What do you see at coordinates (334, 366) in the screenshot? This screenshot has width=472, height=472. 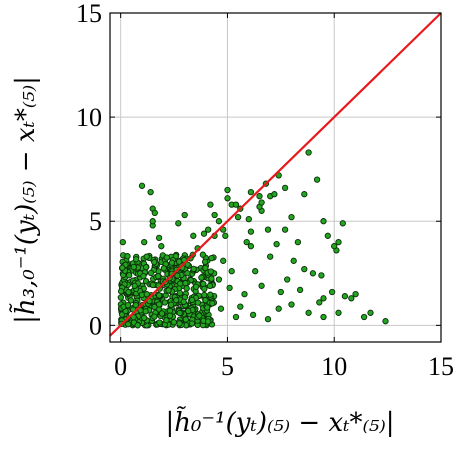 I see `x-tick-label: 10` at bounding box center [334, 366].